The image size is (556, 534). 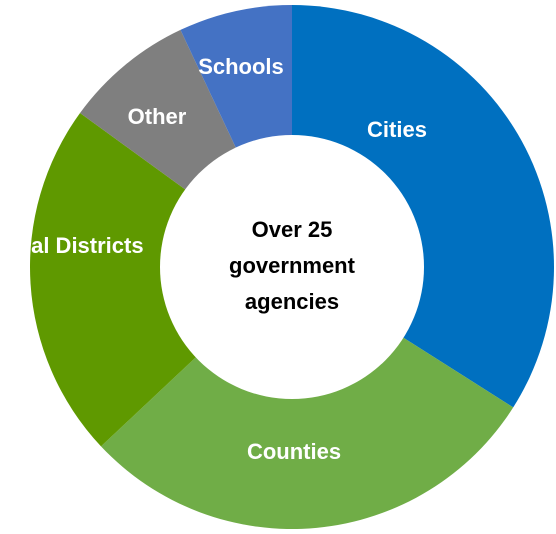 I want to click on segment-label: Cities, so click(x=397, y=129).